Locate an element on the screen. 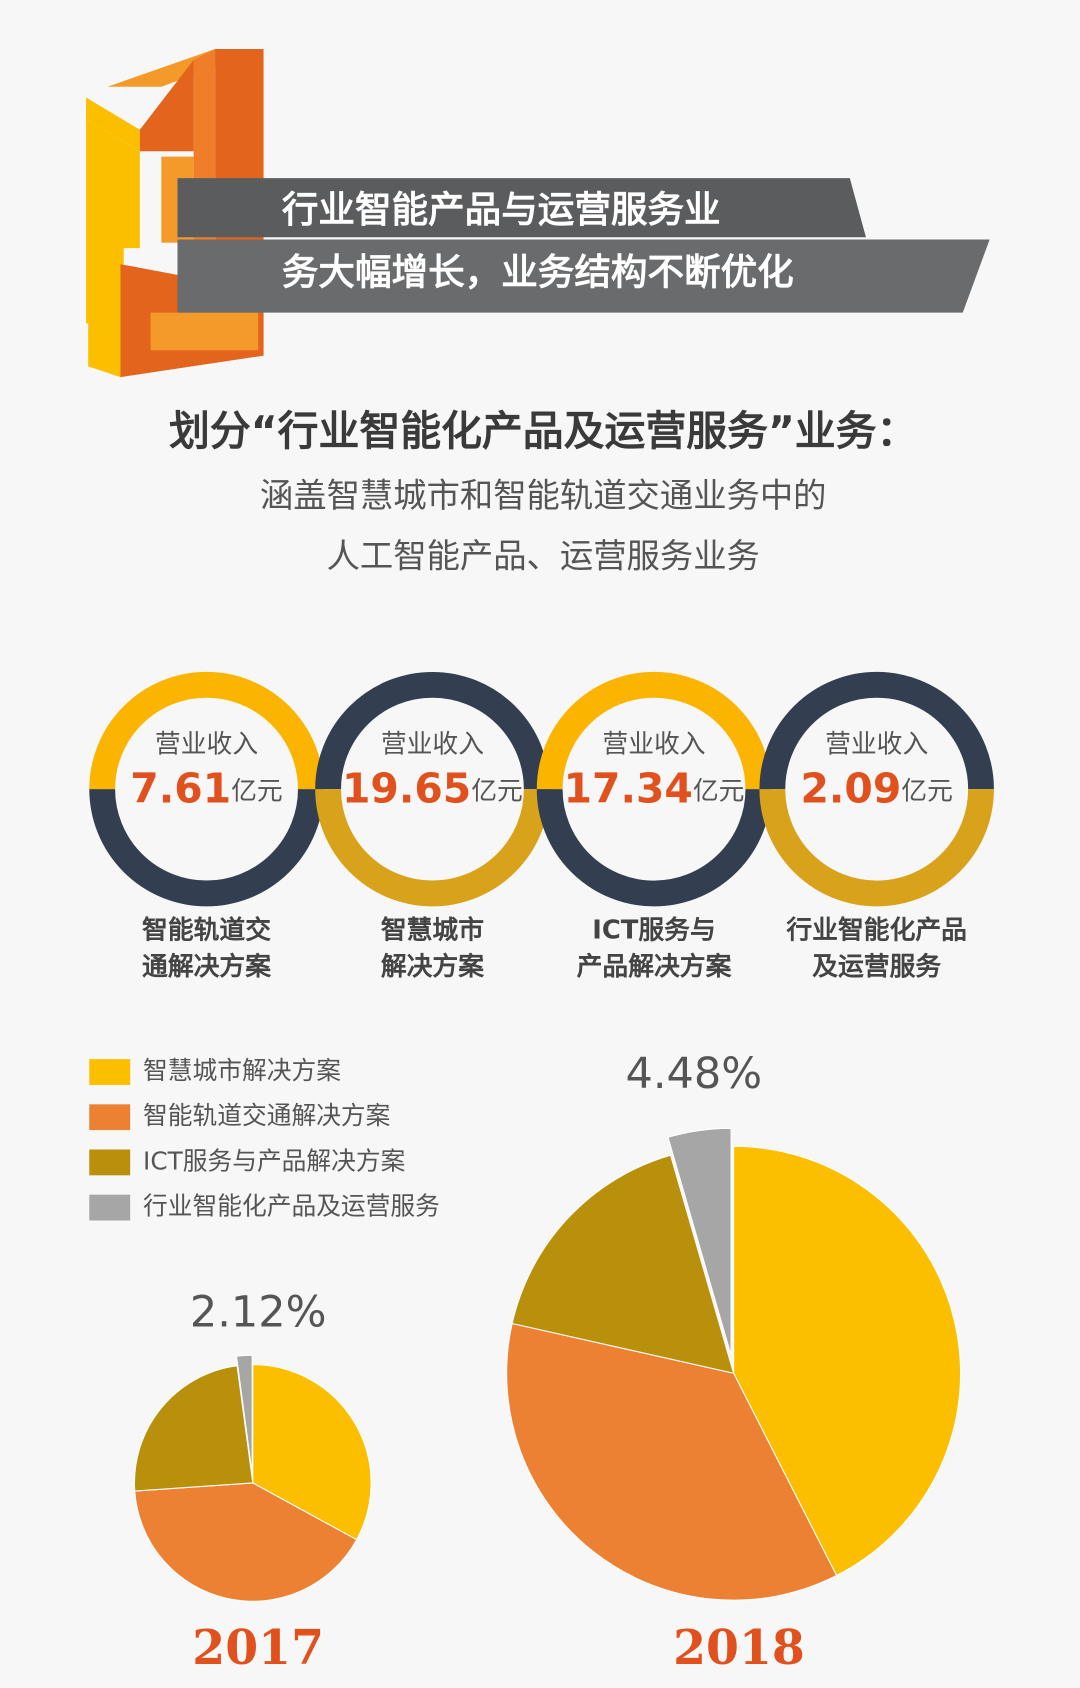 The width and height of the screenshot is (1080, 1688). ring-name: 通解决方案 is located at coordinates (206, 966).